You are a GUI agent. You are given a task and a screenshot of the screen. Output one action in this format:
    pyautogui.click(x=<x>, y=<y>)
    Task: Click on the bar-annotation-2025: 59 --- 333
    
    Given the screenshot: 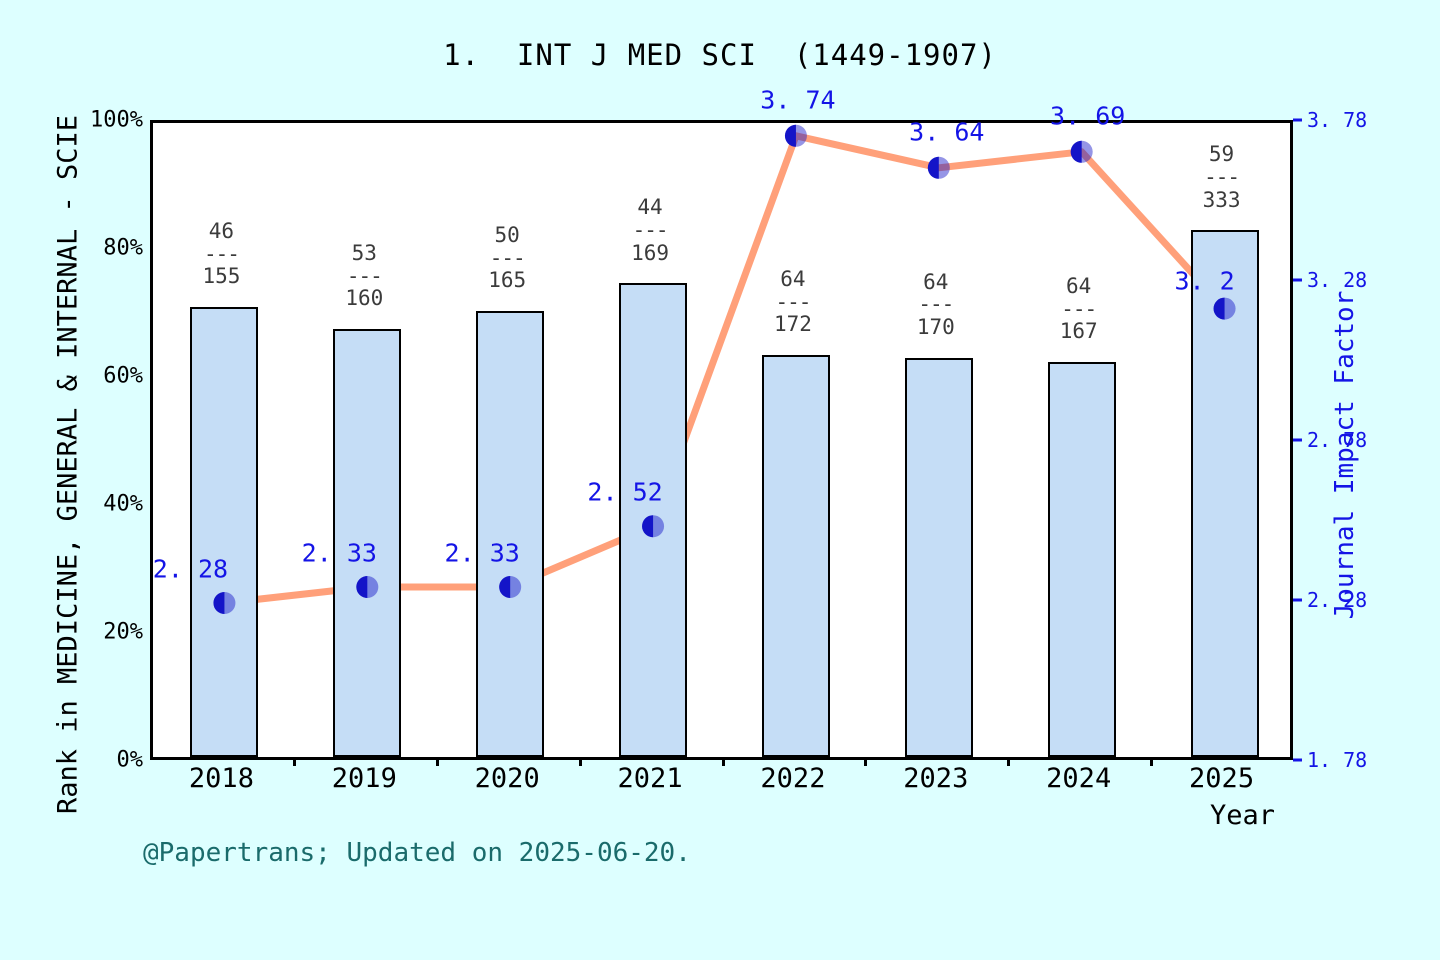 What is the action you would take?
    pyautogui.click(x=1222, y=177)
    